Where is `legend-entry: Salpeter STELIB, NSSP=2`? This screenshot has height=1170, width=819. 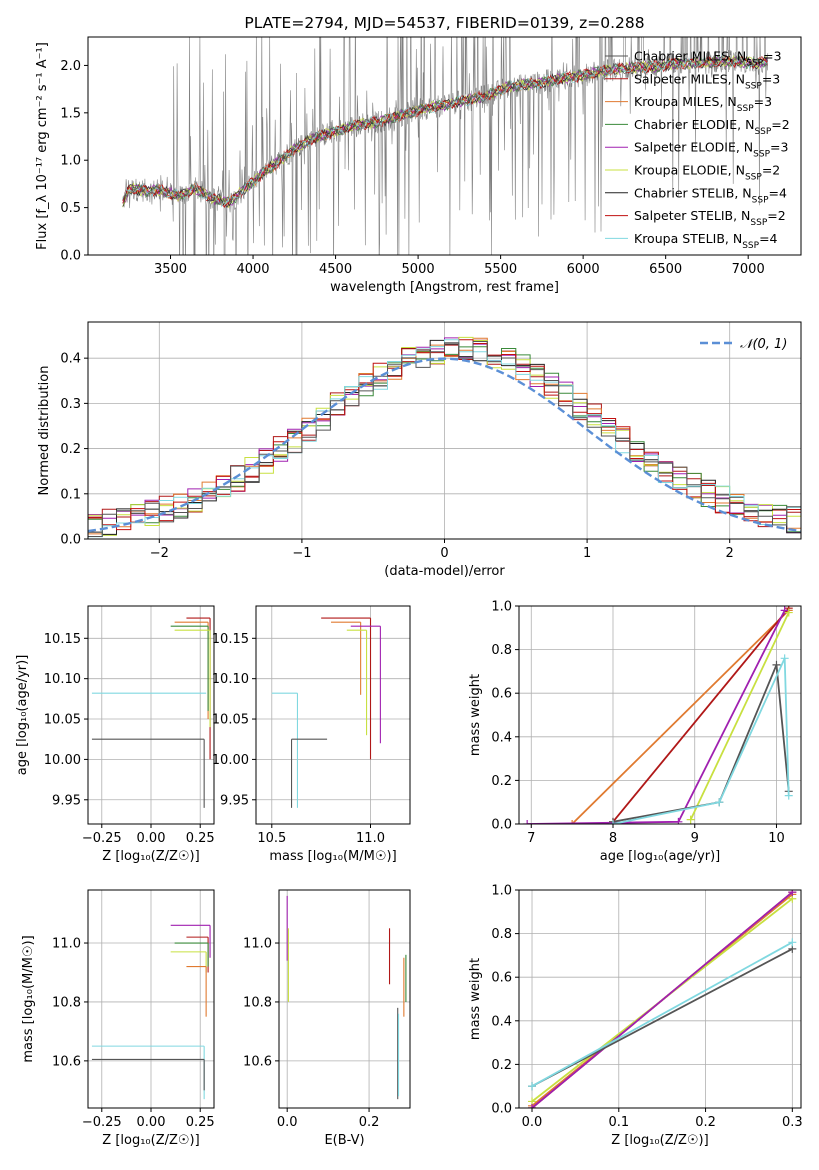
legend-entry: Salpeter STELIB, NSSP=2 is located at coordinates (710, 218).